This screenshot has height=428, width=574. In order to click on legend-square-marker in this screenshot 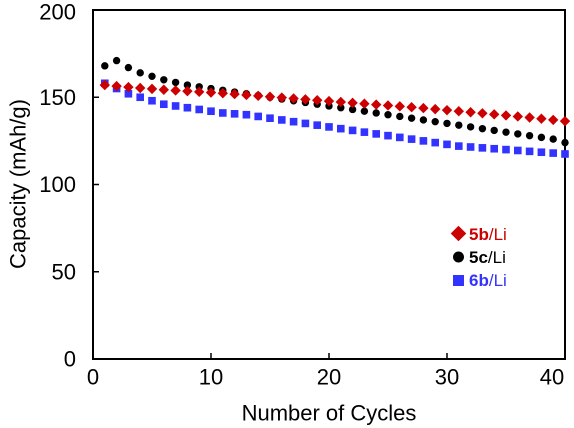, I will do `click(458, 280)`.